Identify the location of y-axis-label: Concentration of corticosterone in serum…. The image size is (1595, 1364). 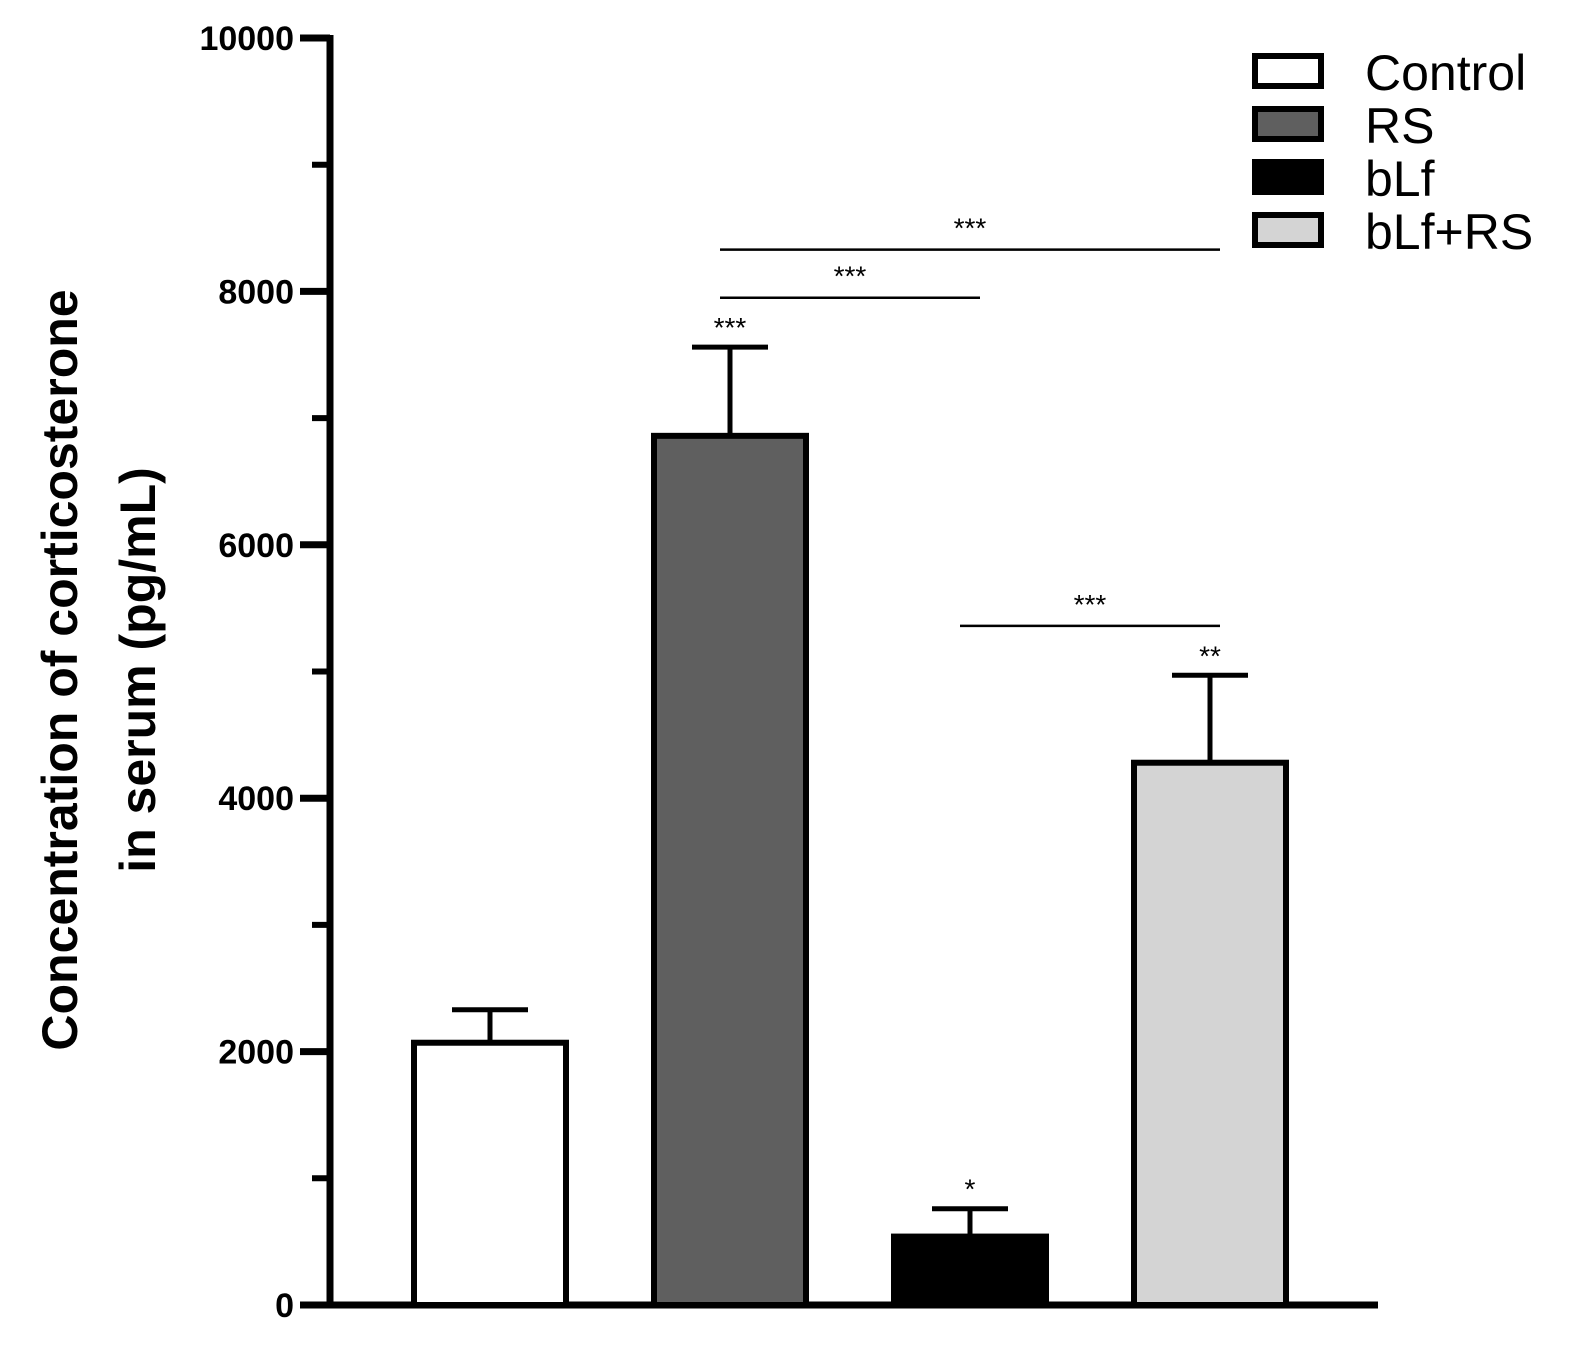
(99, 669).